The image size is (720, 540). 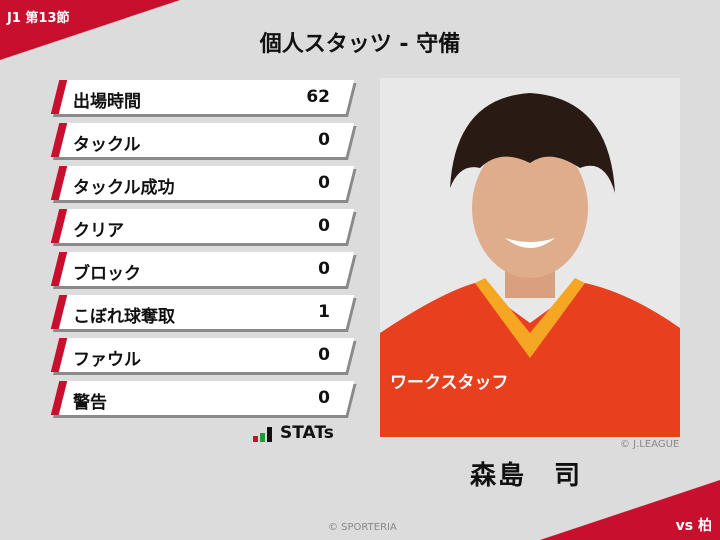 I want to click on shirt-sponsor: ワークスタッフ, so click(x=449, y=383).